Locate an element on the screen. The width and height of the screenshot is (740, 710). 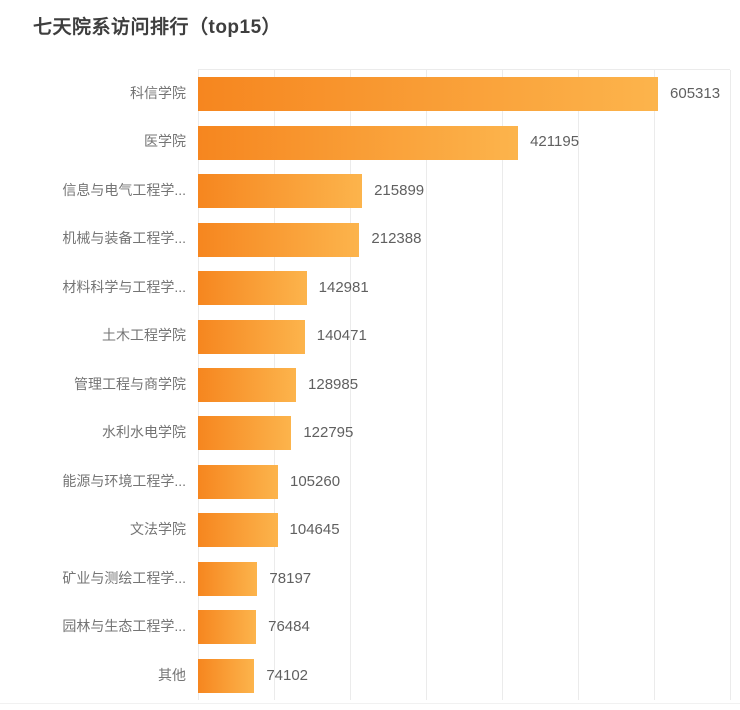
bar-row: 105260 is located at coordinates (464, 482).